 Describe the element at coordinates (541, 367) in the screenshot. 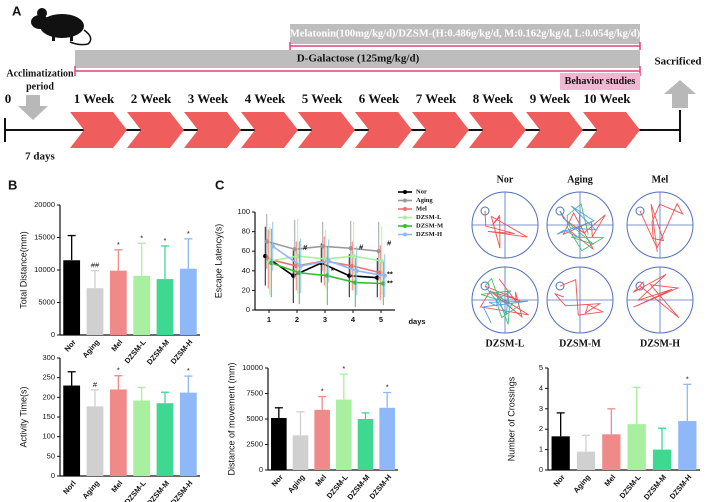

I see `y-tick-label: 5` at that location.